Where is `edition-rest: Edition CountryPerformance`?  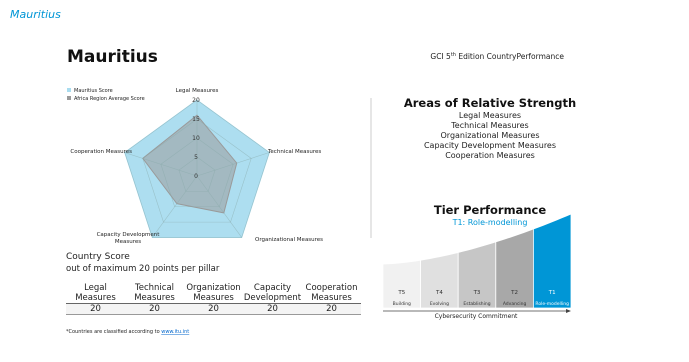
edition-rest: Edition CountryPerformance is located at coordinates (510, 56).